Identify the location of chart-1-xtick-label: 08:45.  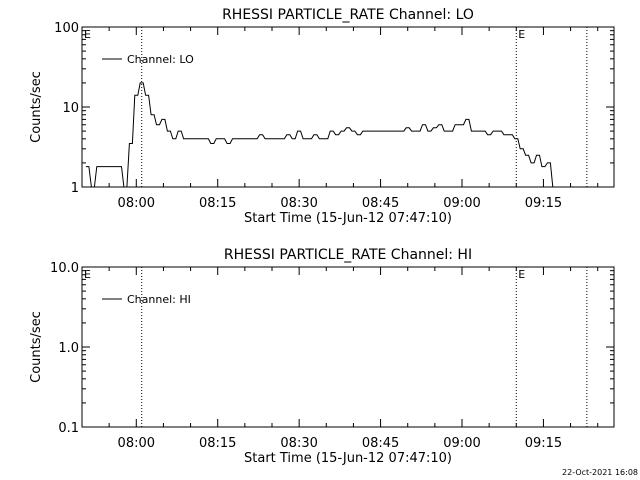
(380, 203).